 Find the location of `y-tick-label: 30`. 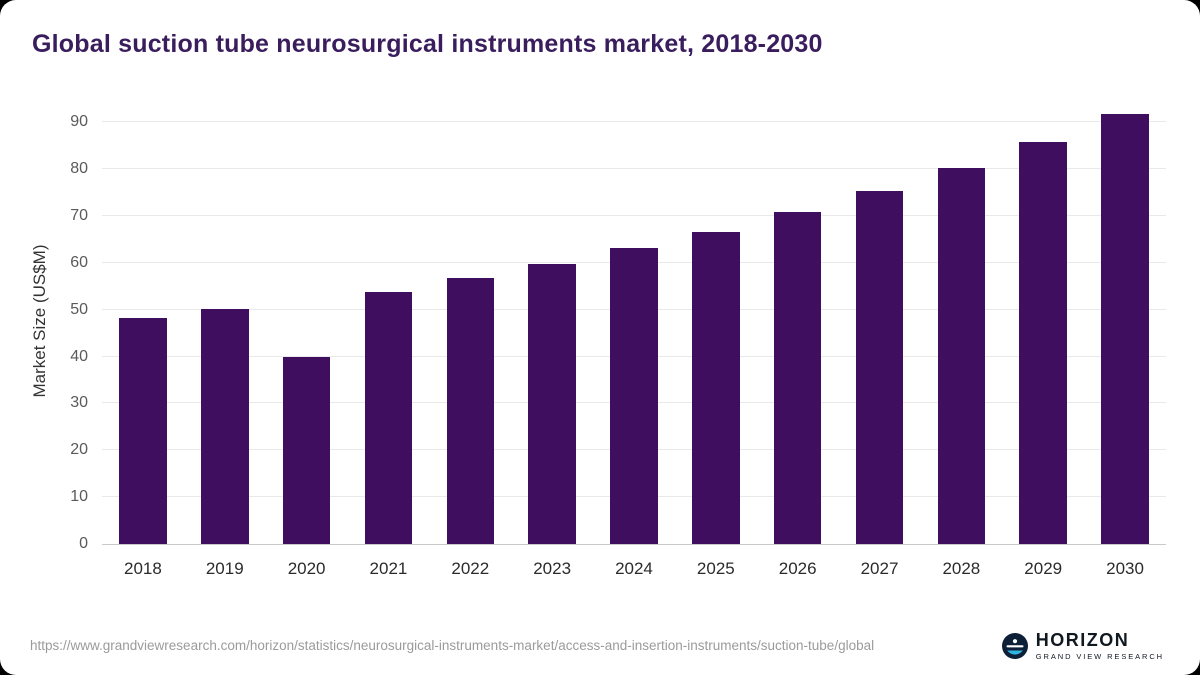

y-tick-label: 30 is located at coordinates (79, 403).